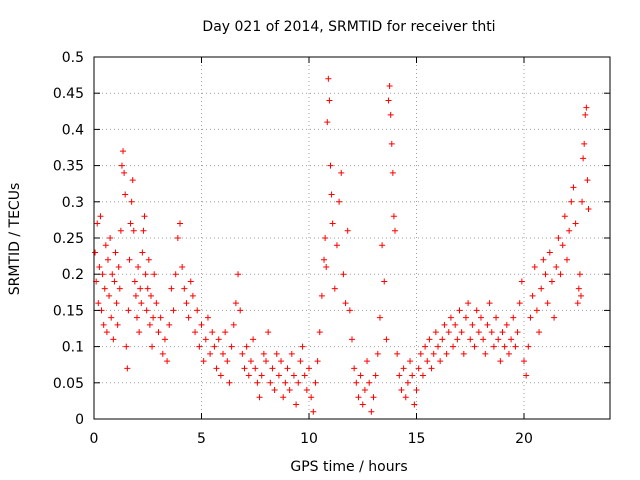 Image resolution: width=640 pixels, height=480 pixels. I want to click on x-tick-label: 20, so click(524, 439).